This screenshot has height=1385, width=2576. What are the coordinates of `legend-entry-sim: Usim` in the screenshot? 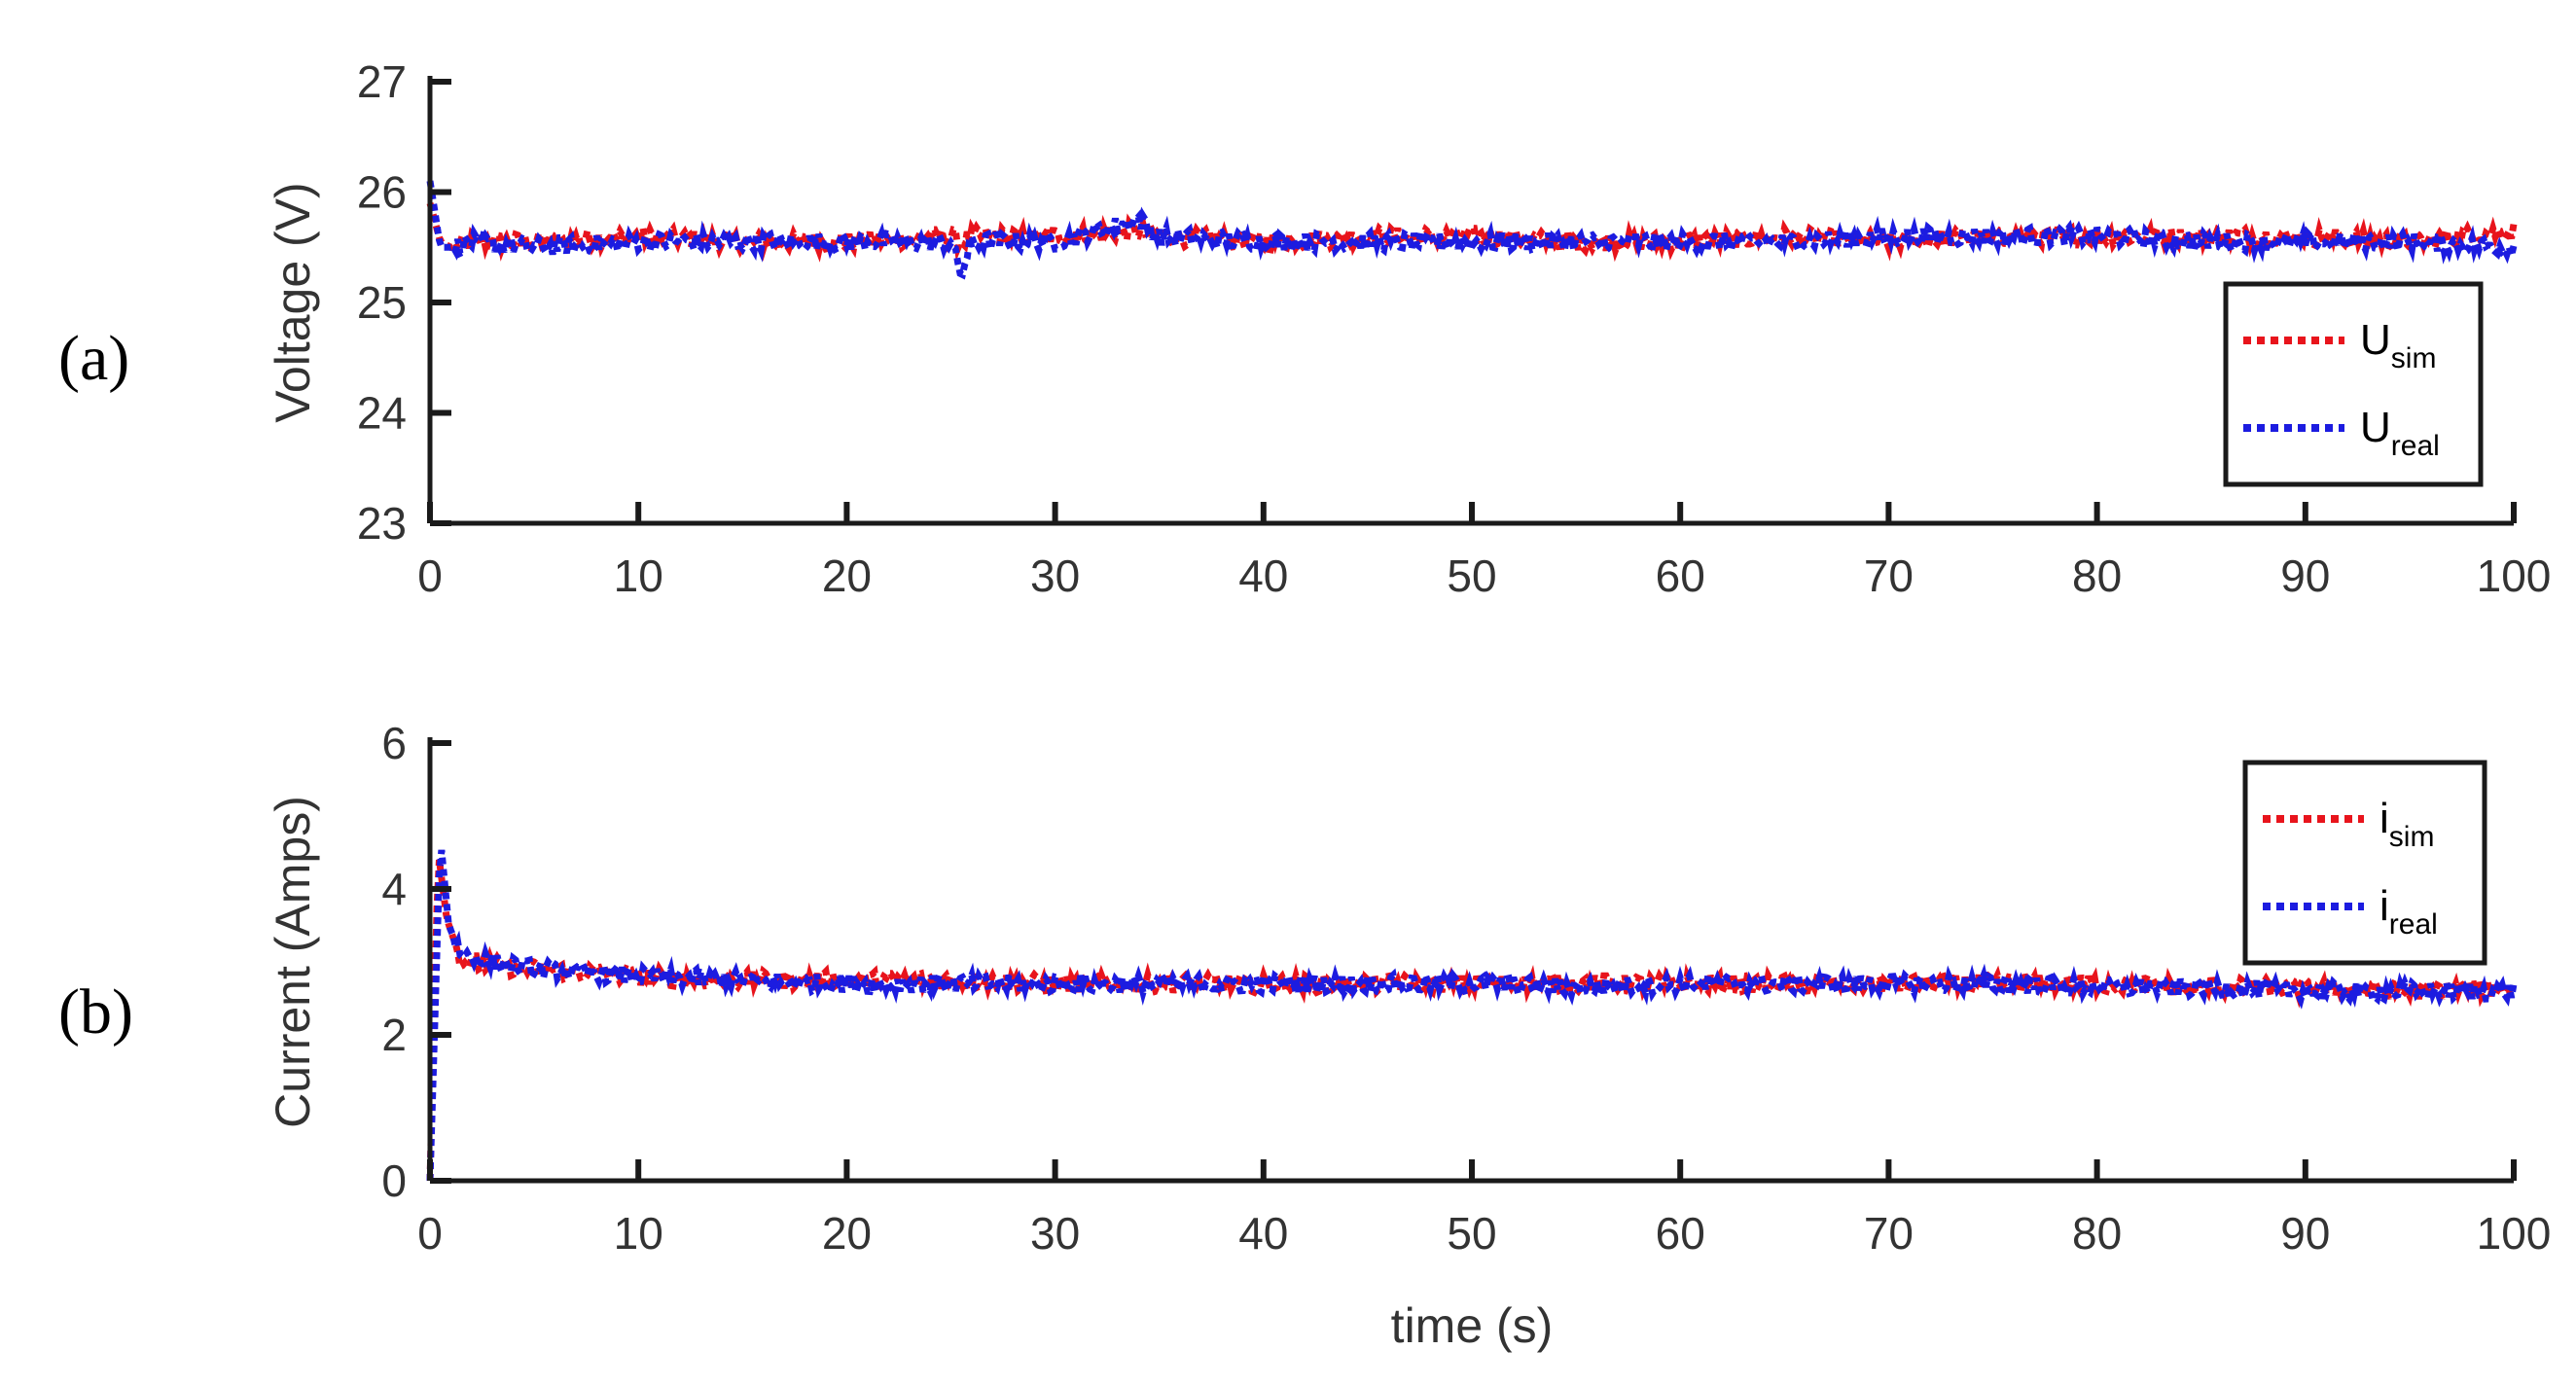 It's located at (2398, 345).